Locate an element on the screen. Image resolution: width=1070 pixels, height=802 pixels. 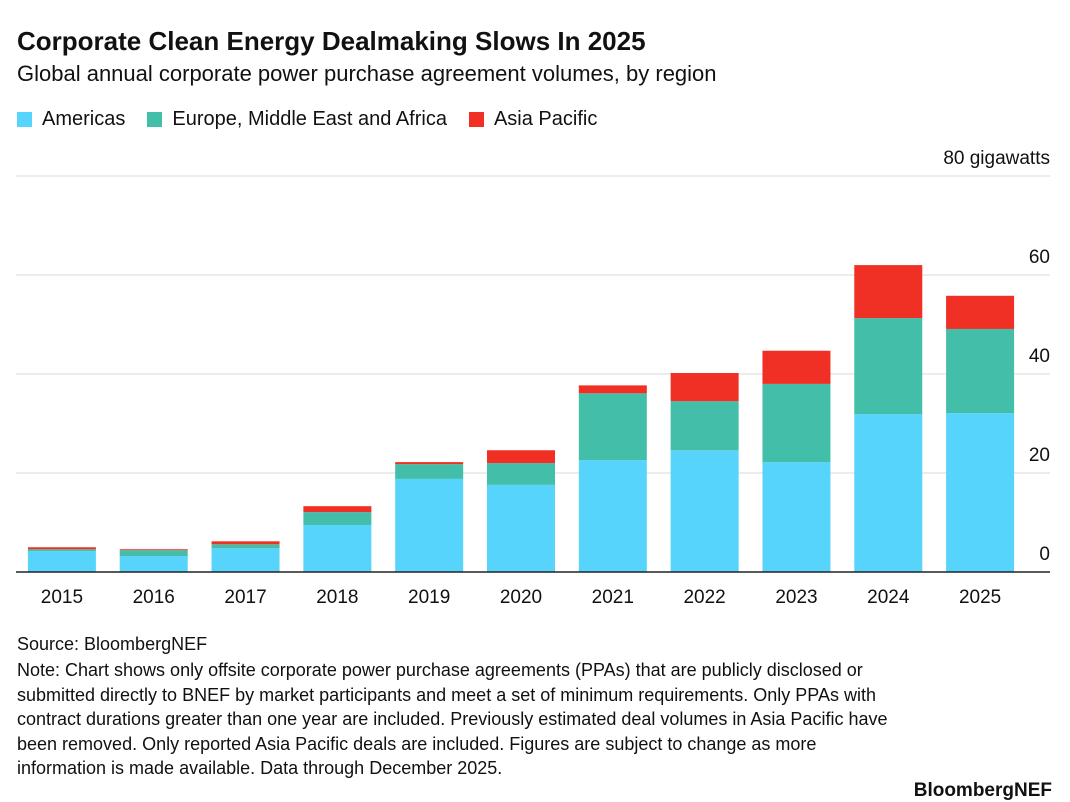
x-tick-label: 2020 is located at coordinates (521, 597).